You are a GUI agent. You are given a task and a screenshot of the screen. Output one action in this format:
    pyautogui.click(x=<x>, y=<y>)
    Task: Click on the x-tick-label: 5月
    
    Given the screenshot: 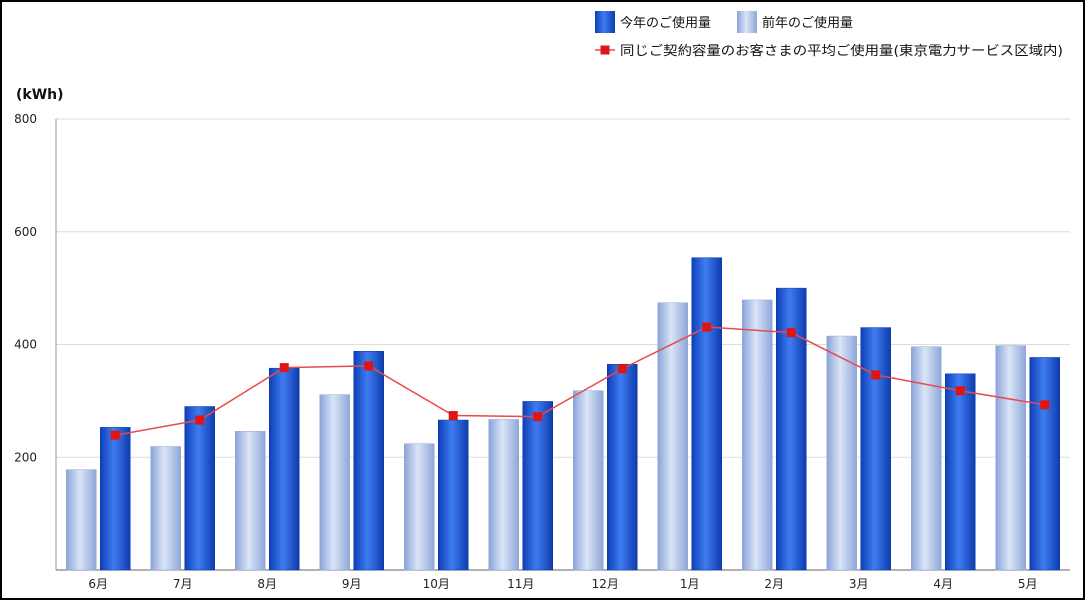 What is the action you would take?
    pyautogui.click(x=1028, y=584)
    